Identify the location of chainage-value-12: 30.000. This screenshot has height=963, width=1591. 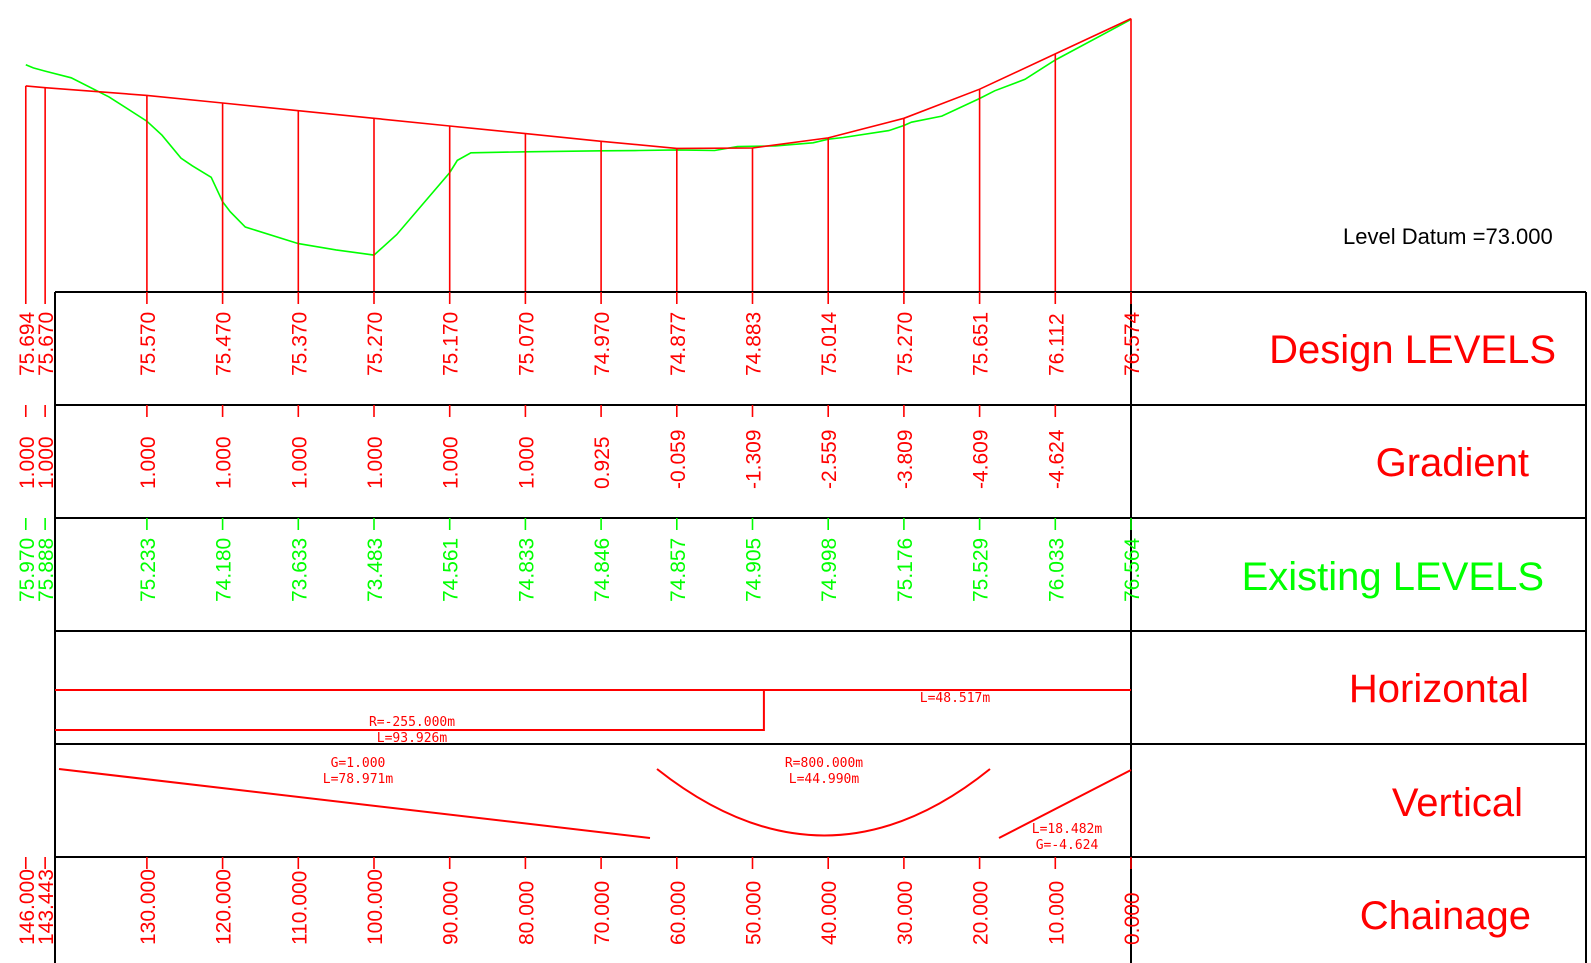
(905, 913).